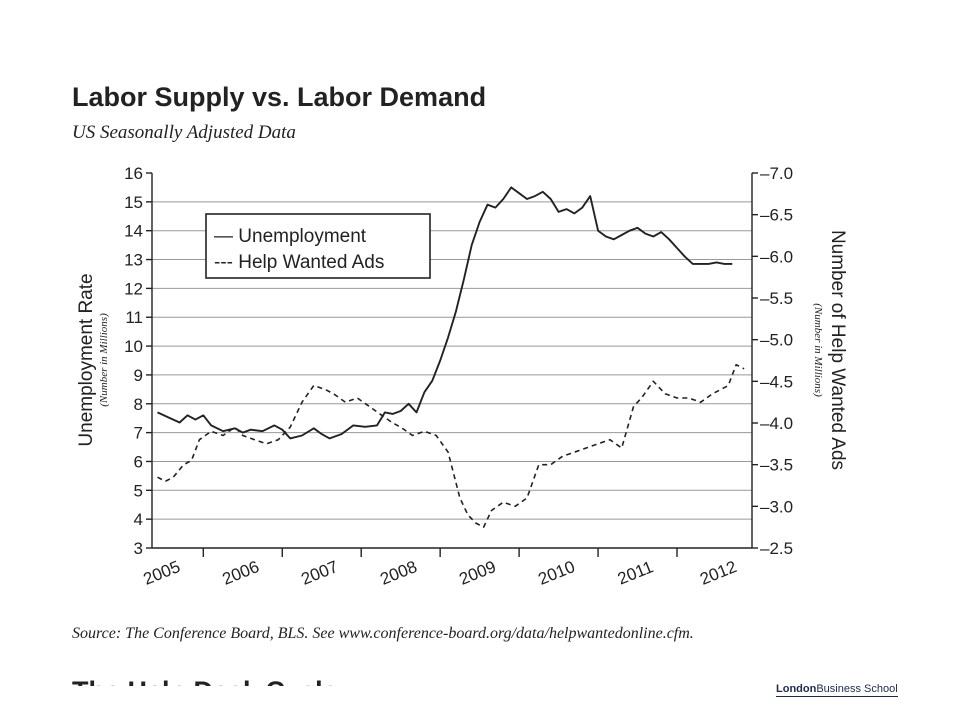 This screenshot has height=720, width=960. I want to click on left-tick-label: 16, so click(133, 173).